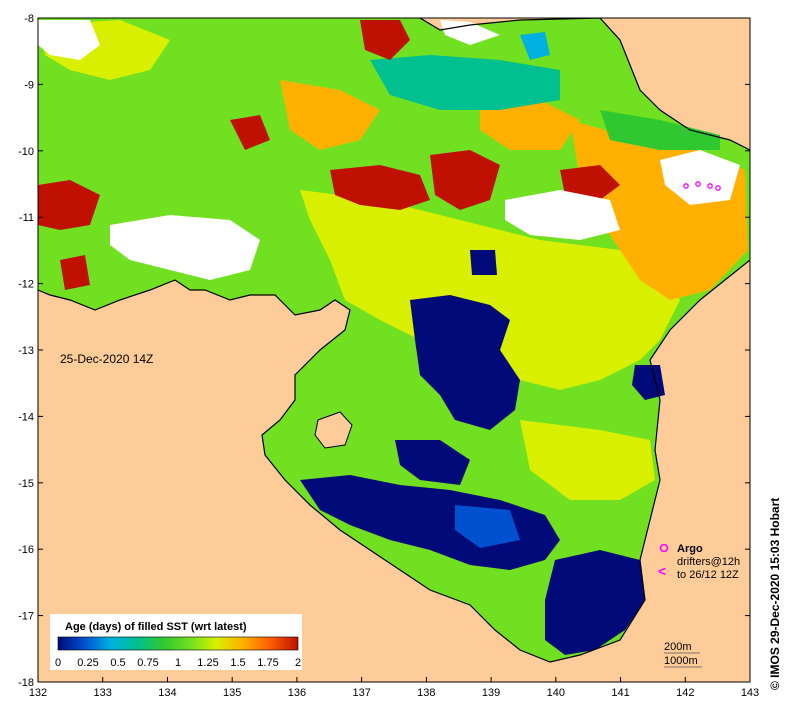 This screenshot has height=716, width=791. What do you see at coordinates (232, 693) in the screenshot?
I see `x-tick-label: 135` at bounding box center [232, 693].